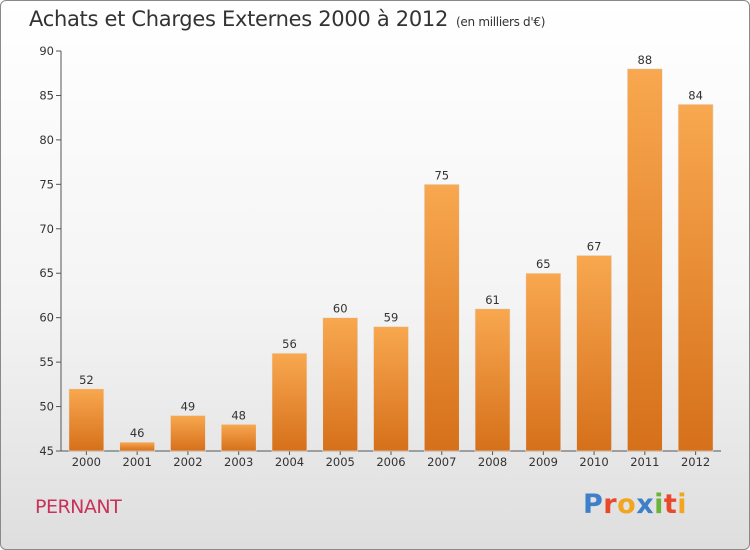 This screenshot has width=750, height=550. I want to click on y-tick-label: 65, so click(46, 273).